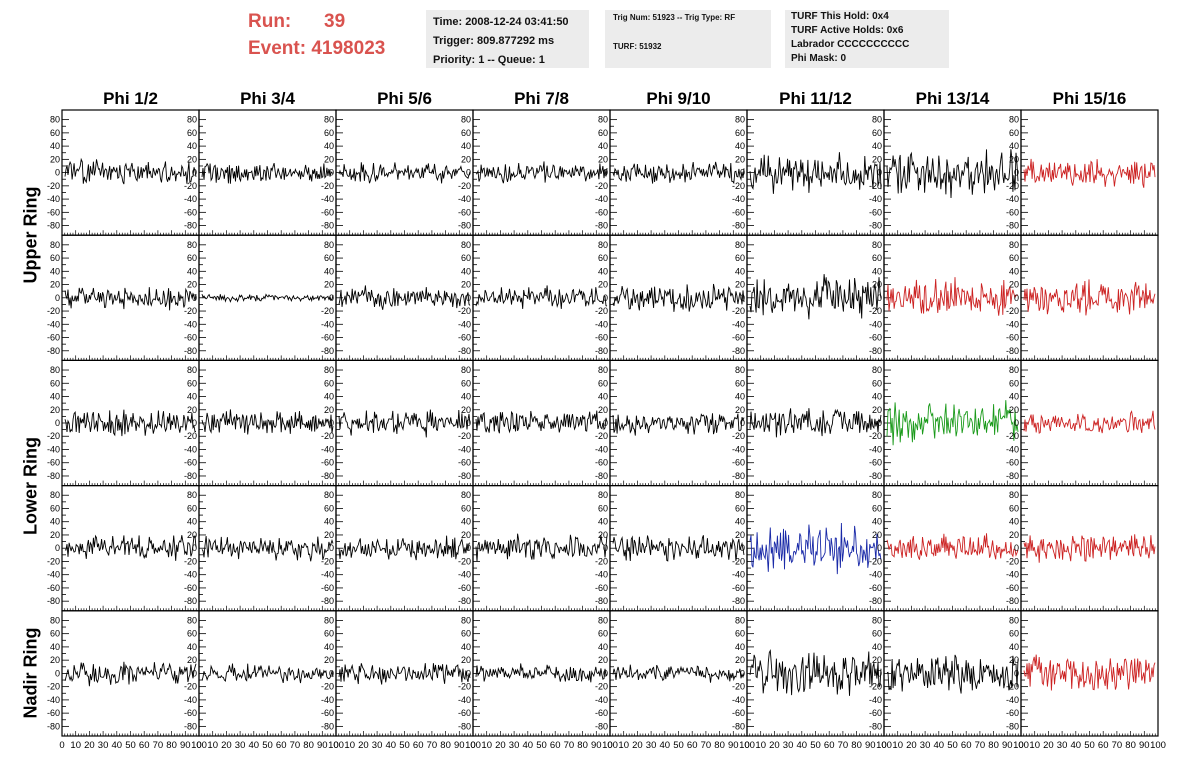 Image resolution: width=1196 pixels, height=772 pixels. I want to click on column-title: Phi 7/8, so click(541, 98).